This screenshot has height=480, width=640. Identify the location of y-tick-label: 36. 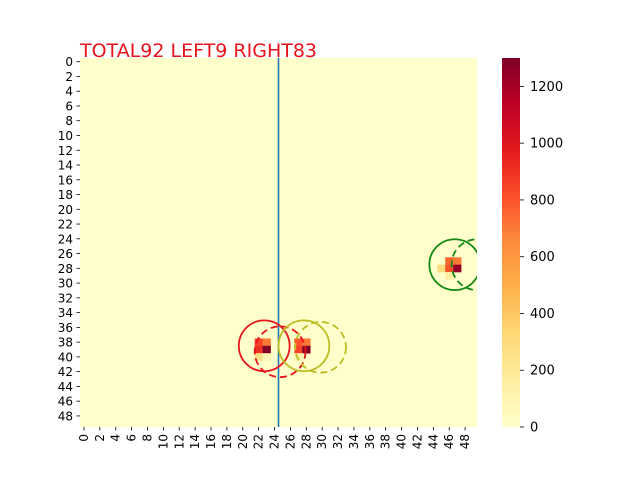
(65, 328).